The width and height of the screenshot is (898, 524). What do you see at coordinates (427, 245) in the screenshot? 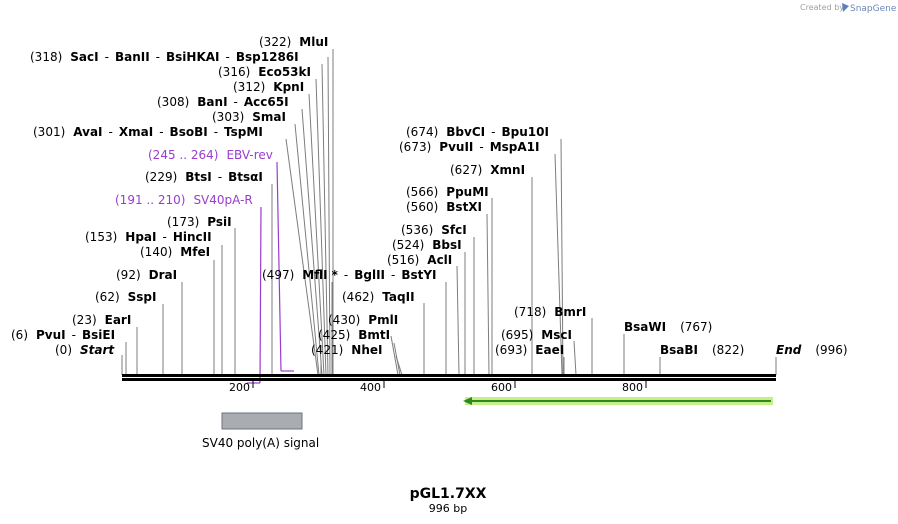
I see `site-label-bbsi: (524) BbsI` at bounding box center [427, 245].